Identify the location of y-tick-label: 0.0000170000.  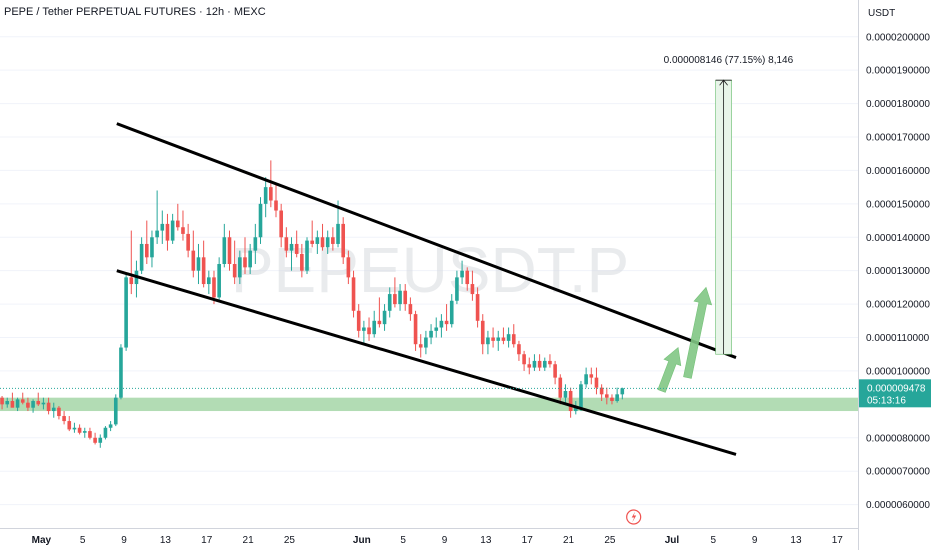
(898, 138).